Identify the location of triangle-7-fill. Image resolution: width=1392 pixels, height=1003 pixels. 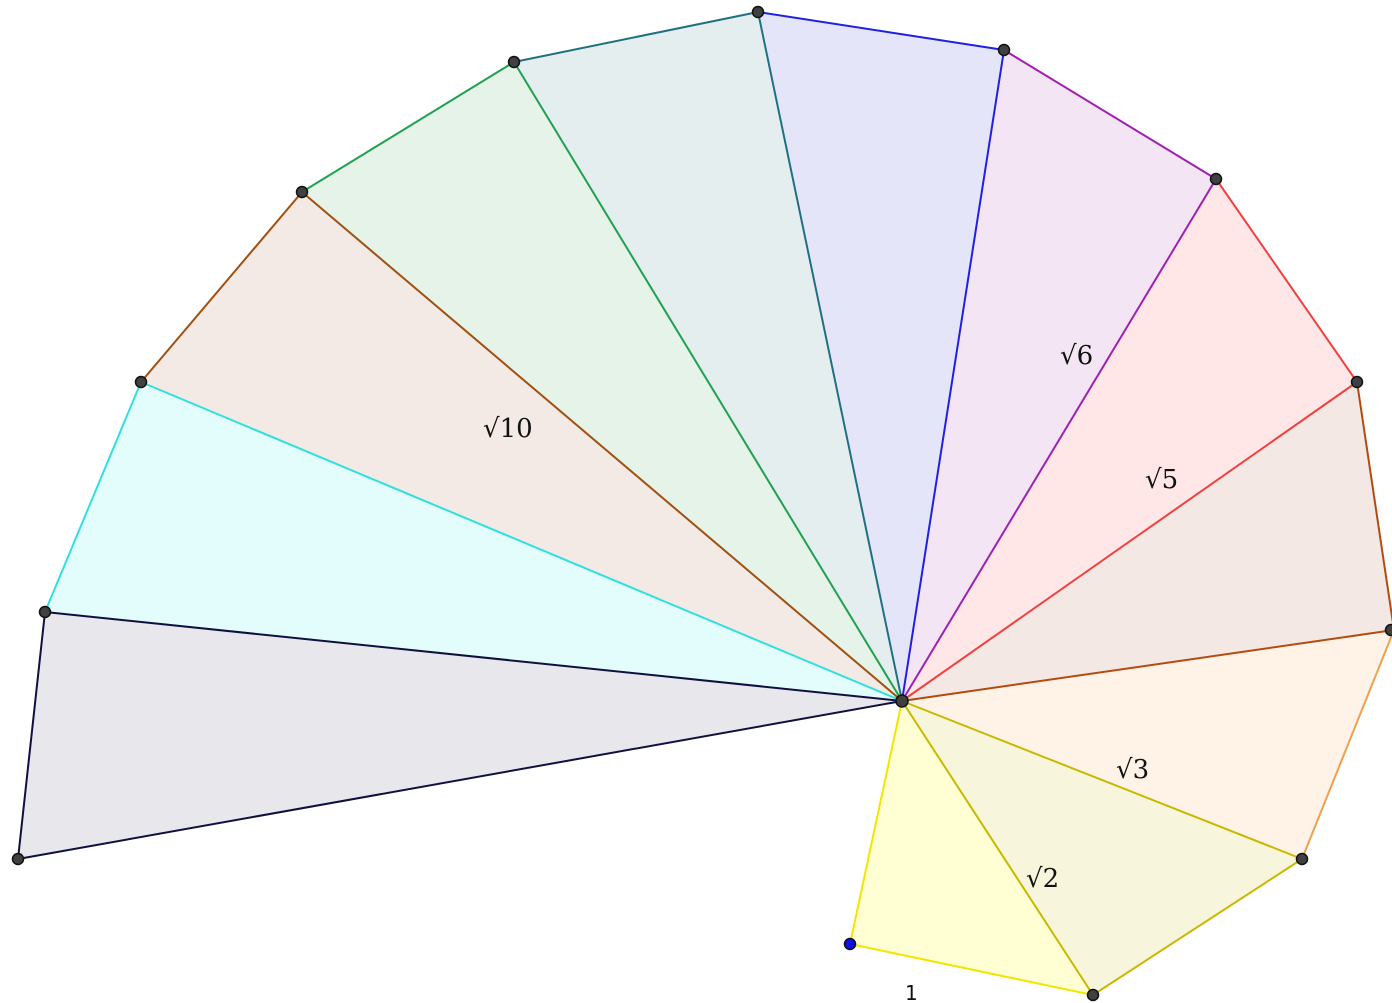
(881, 356).